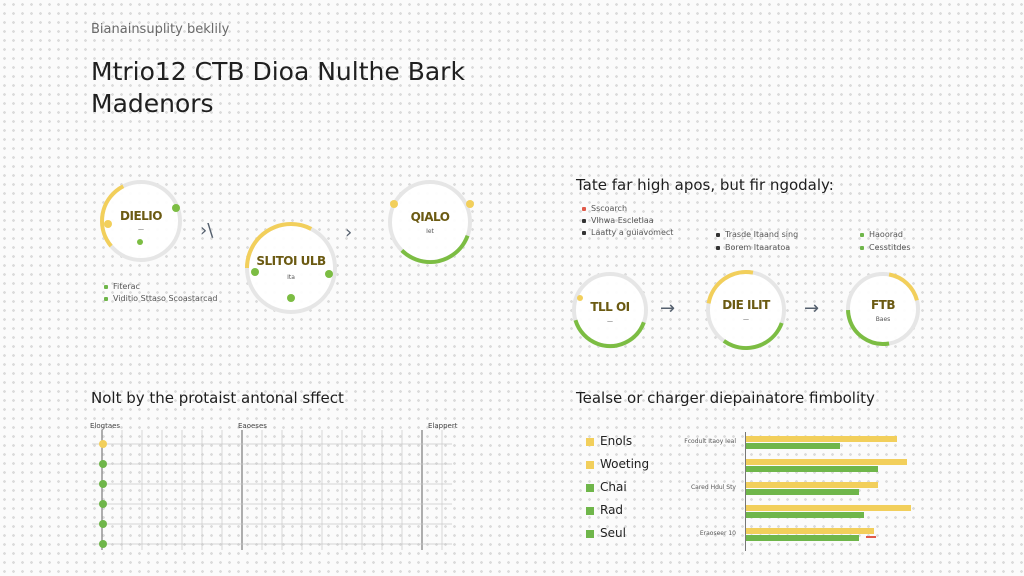  I want to click on right-legend-6: Haoorad, so click(881, 234).